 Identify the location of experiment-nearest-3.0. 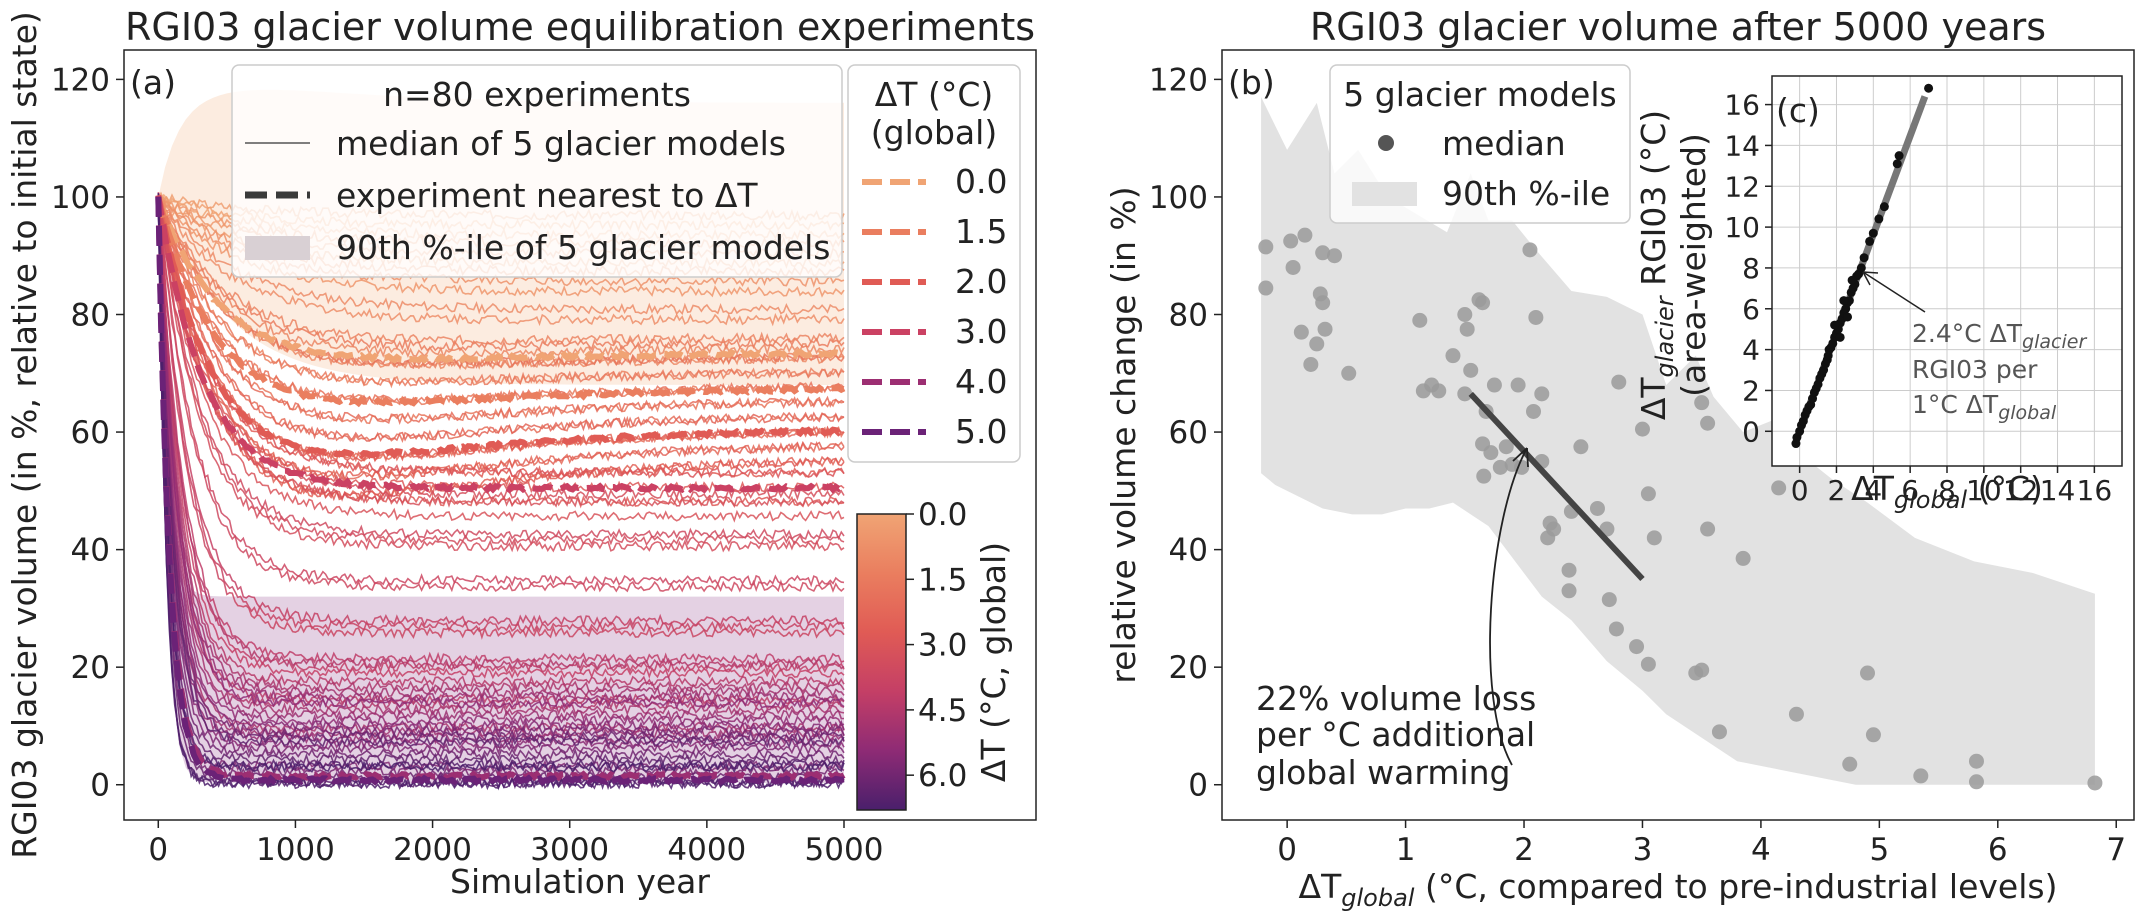
(500, 344).